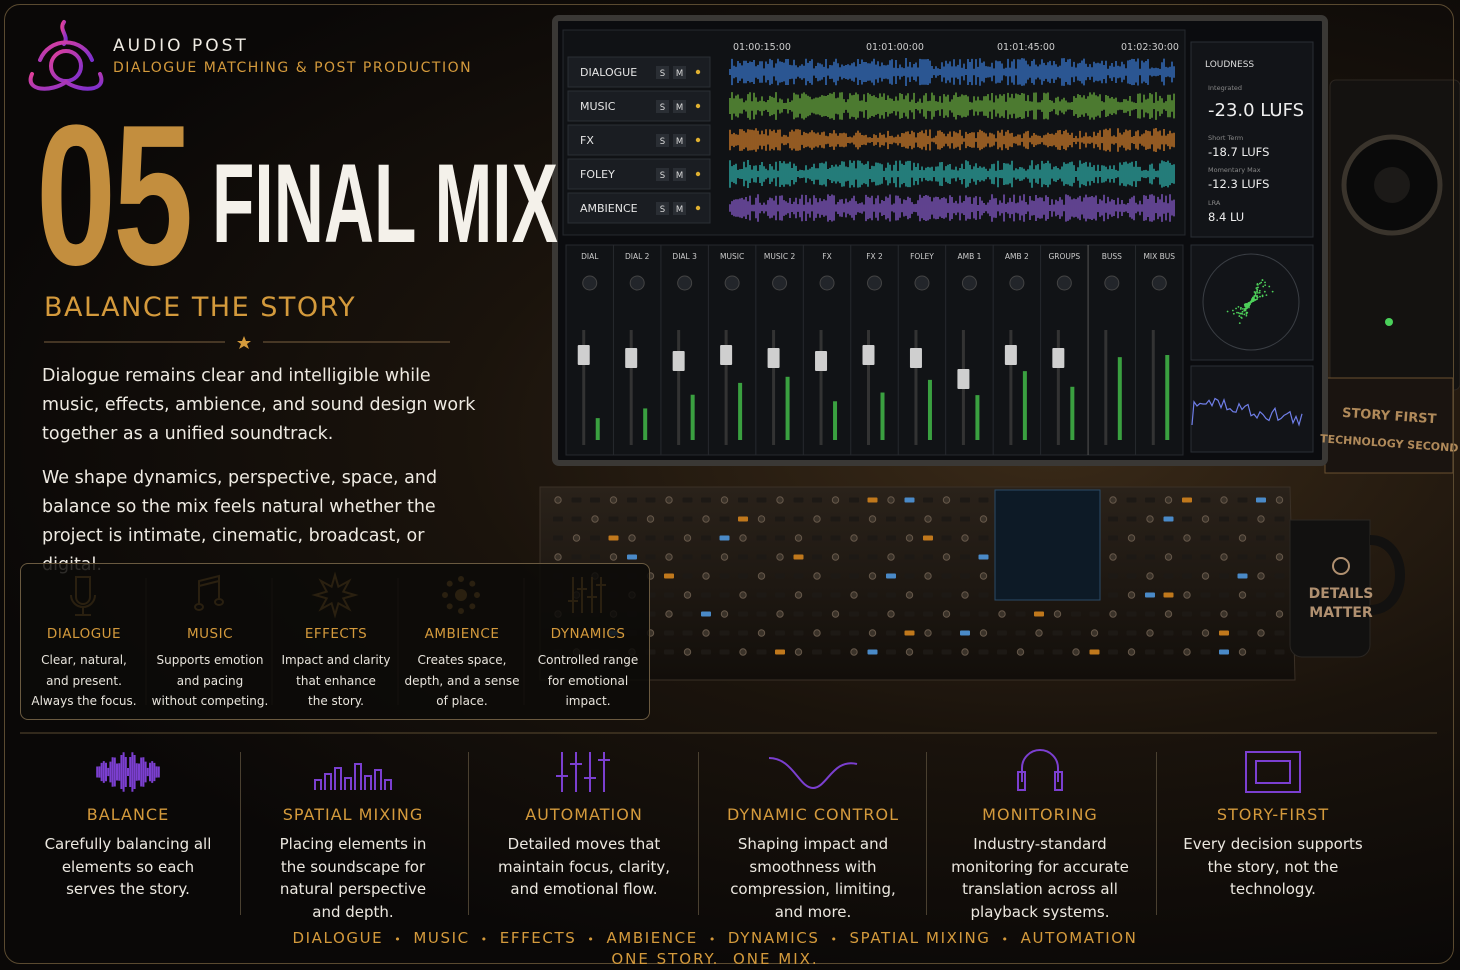 The image size is (1460, 970). I want to click on decor-text: MATTER, so click(1341, 613).